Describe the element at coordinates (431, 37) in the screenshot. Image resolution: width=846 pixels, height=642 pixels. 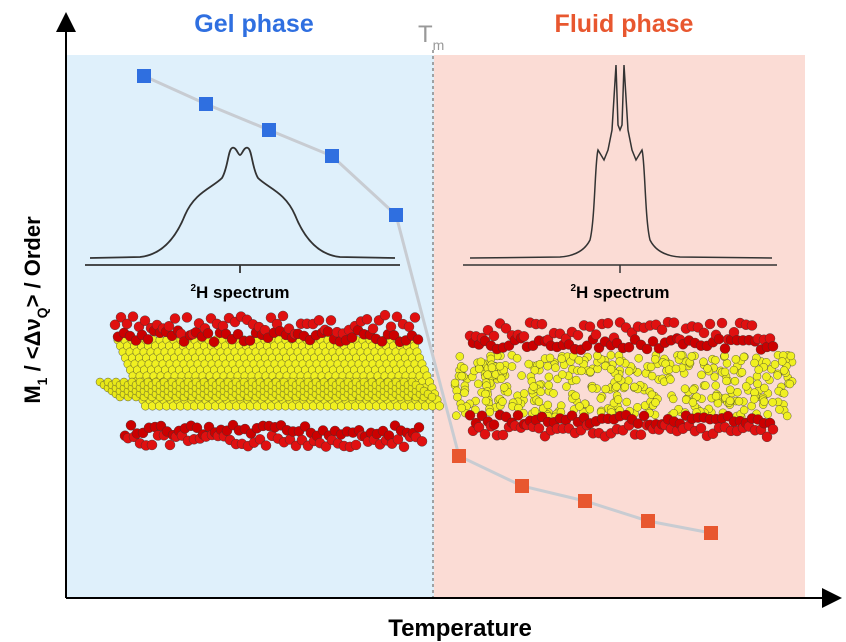
I see `tm-label: Tm` at that location.